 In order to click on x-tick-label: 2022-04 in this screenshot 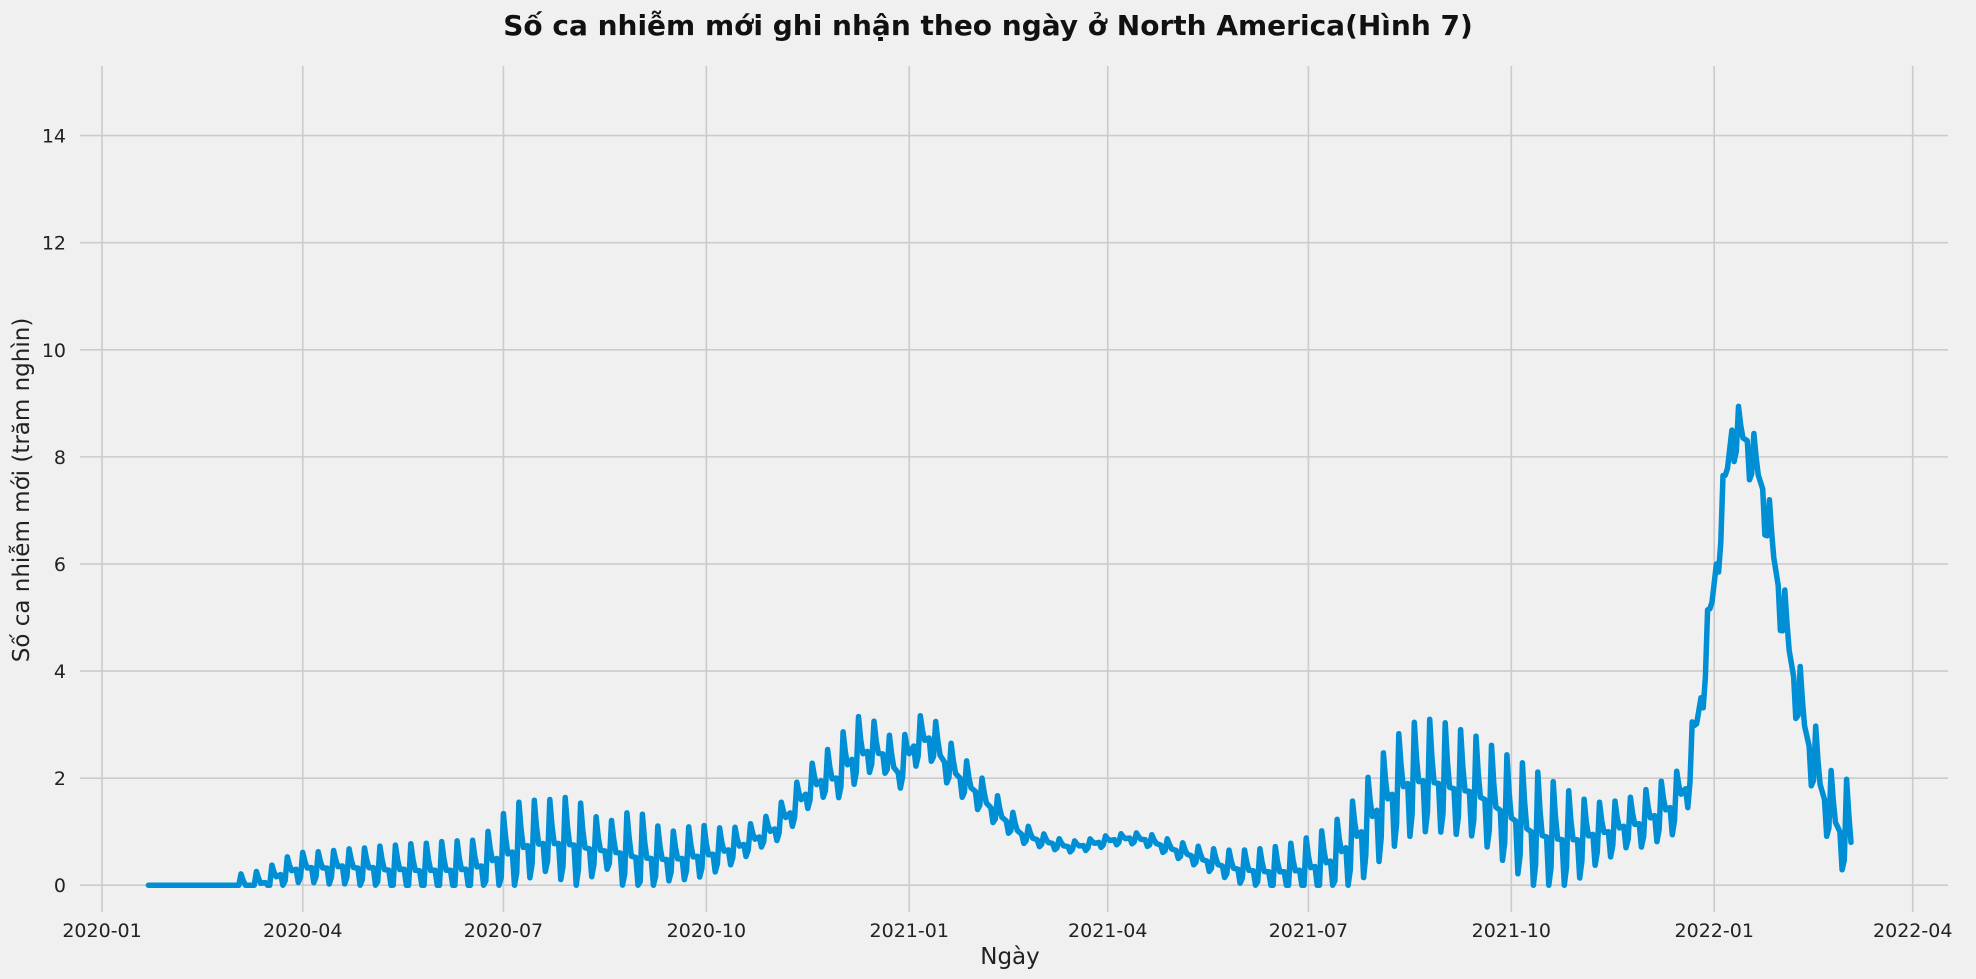, I will do `click(1912, 931)`.